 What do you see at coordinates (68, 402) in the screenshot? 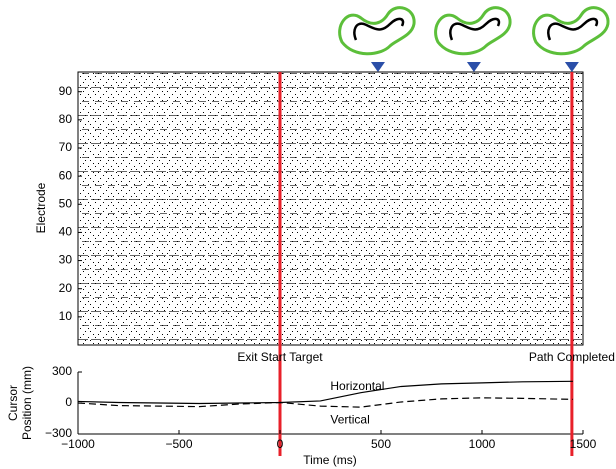
I see `y-tick-label: 0` at bounding box center [68, 402].